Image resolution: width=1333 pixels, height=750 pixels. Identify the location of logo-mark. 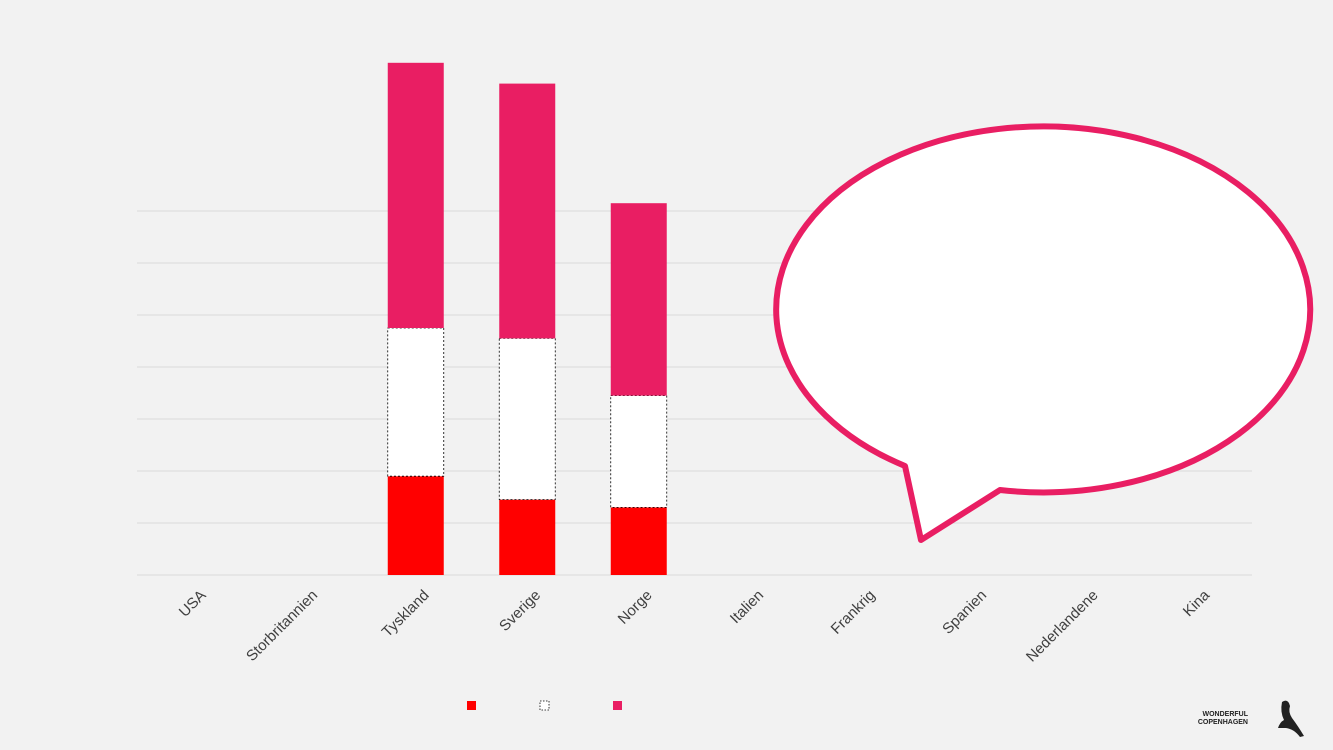
(1291, 718).